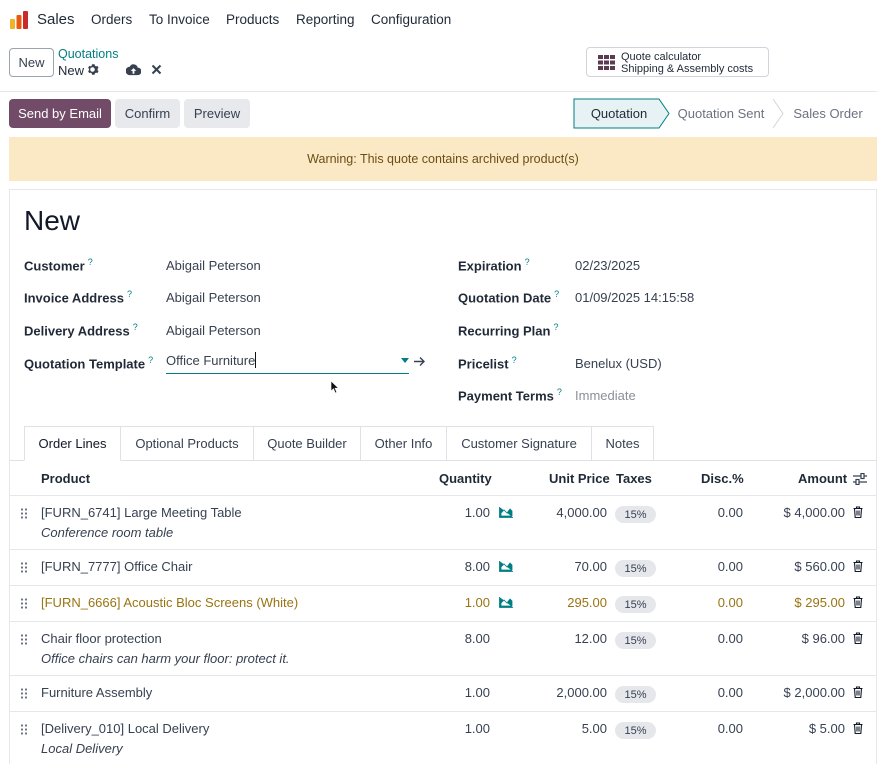 The width and height of the screenshot is (877, 764). I want to click on pricelist-field: Benelux (USD), so click(618, 363).